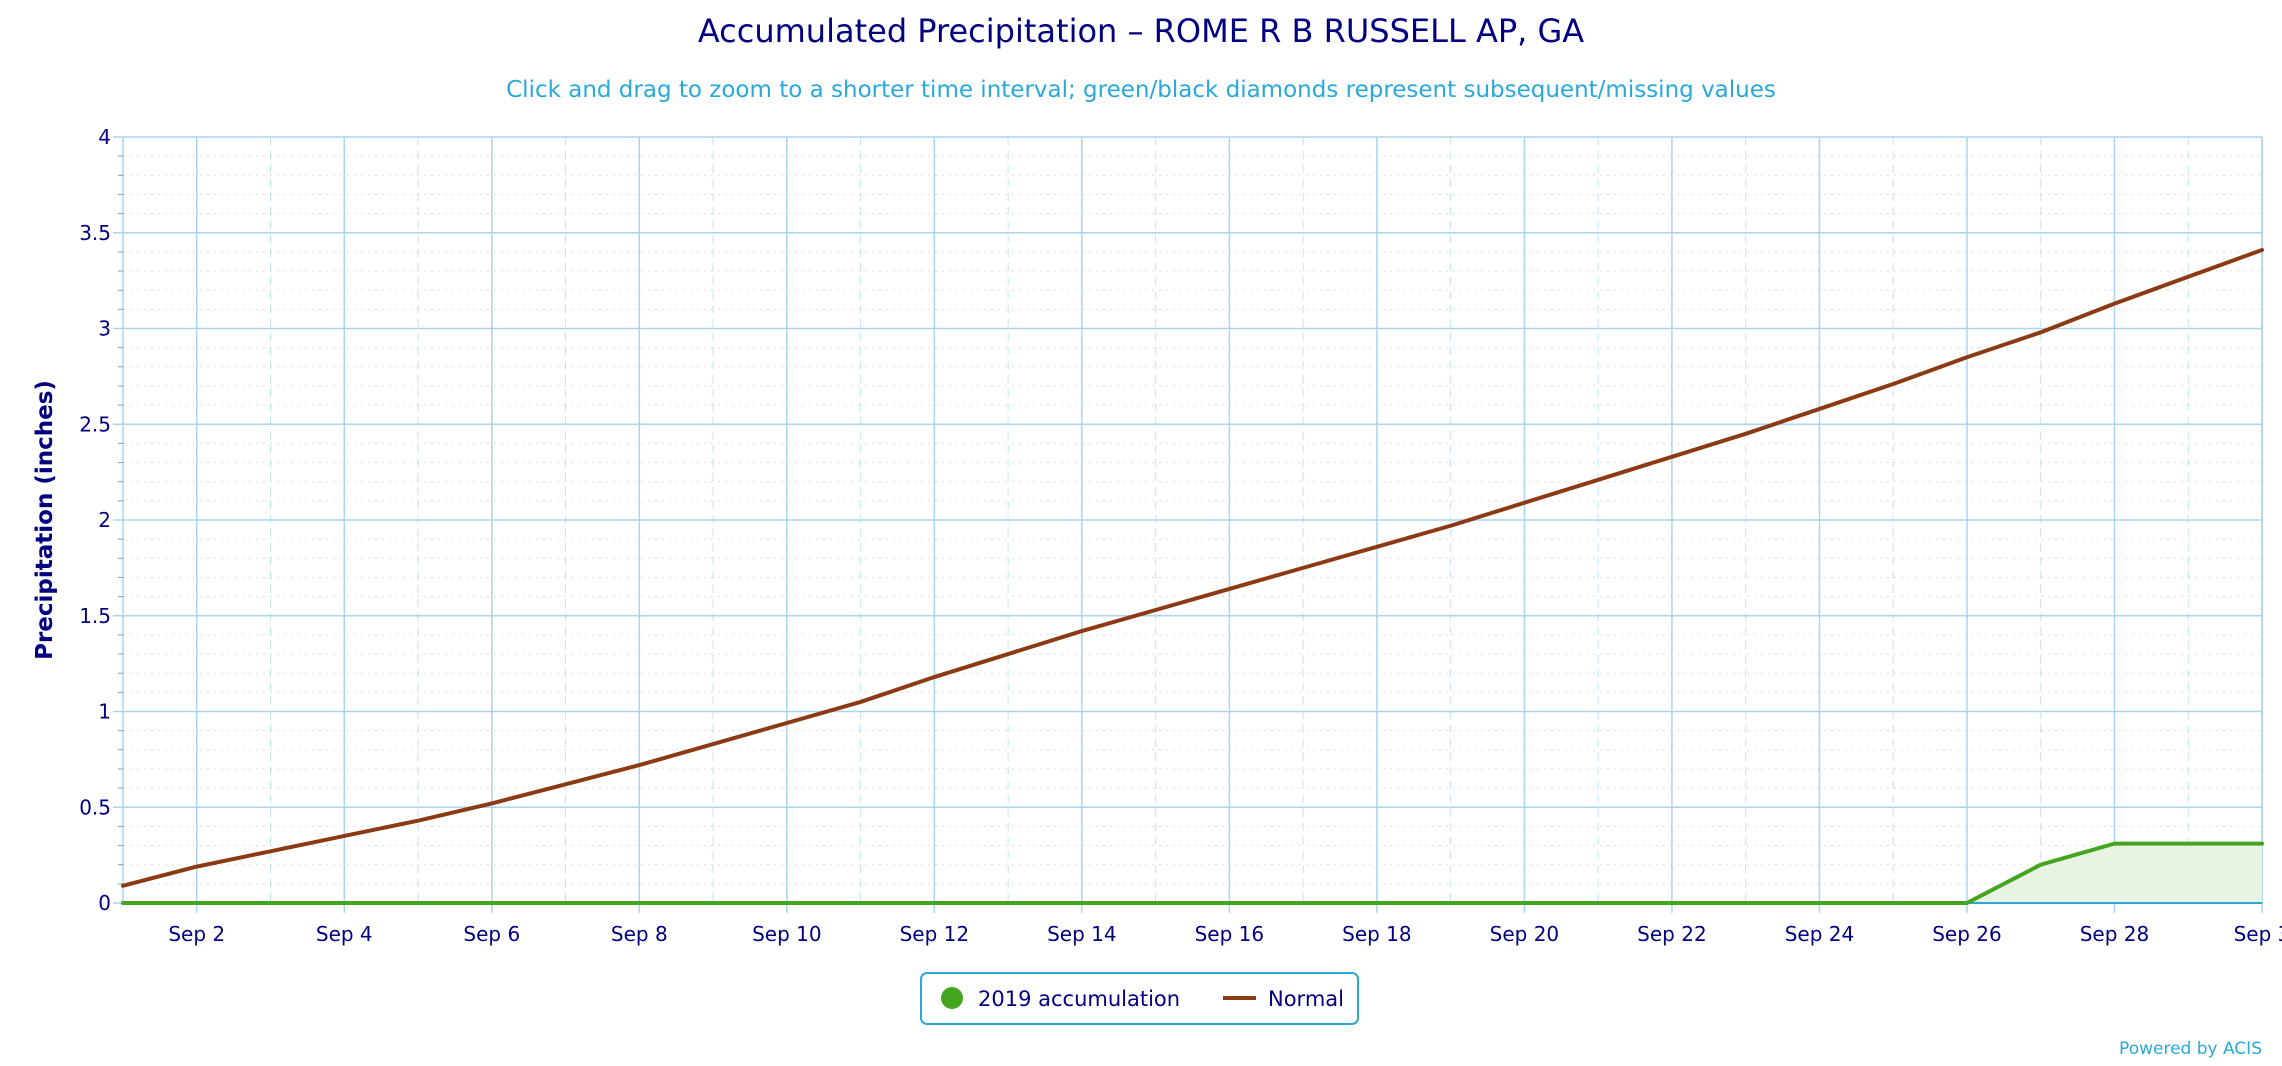 Image resolution: width=2282 pixels, height=1066 pixels. Describe the element at coordinates (952, 998) in the screenshot. I see `legend-symbol-2019-accumulation` at that location.